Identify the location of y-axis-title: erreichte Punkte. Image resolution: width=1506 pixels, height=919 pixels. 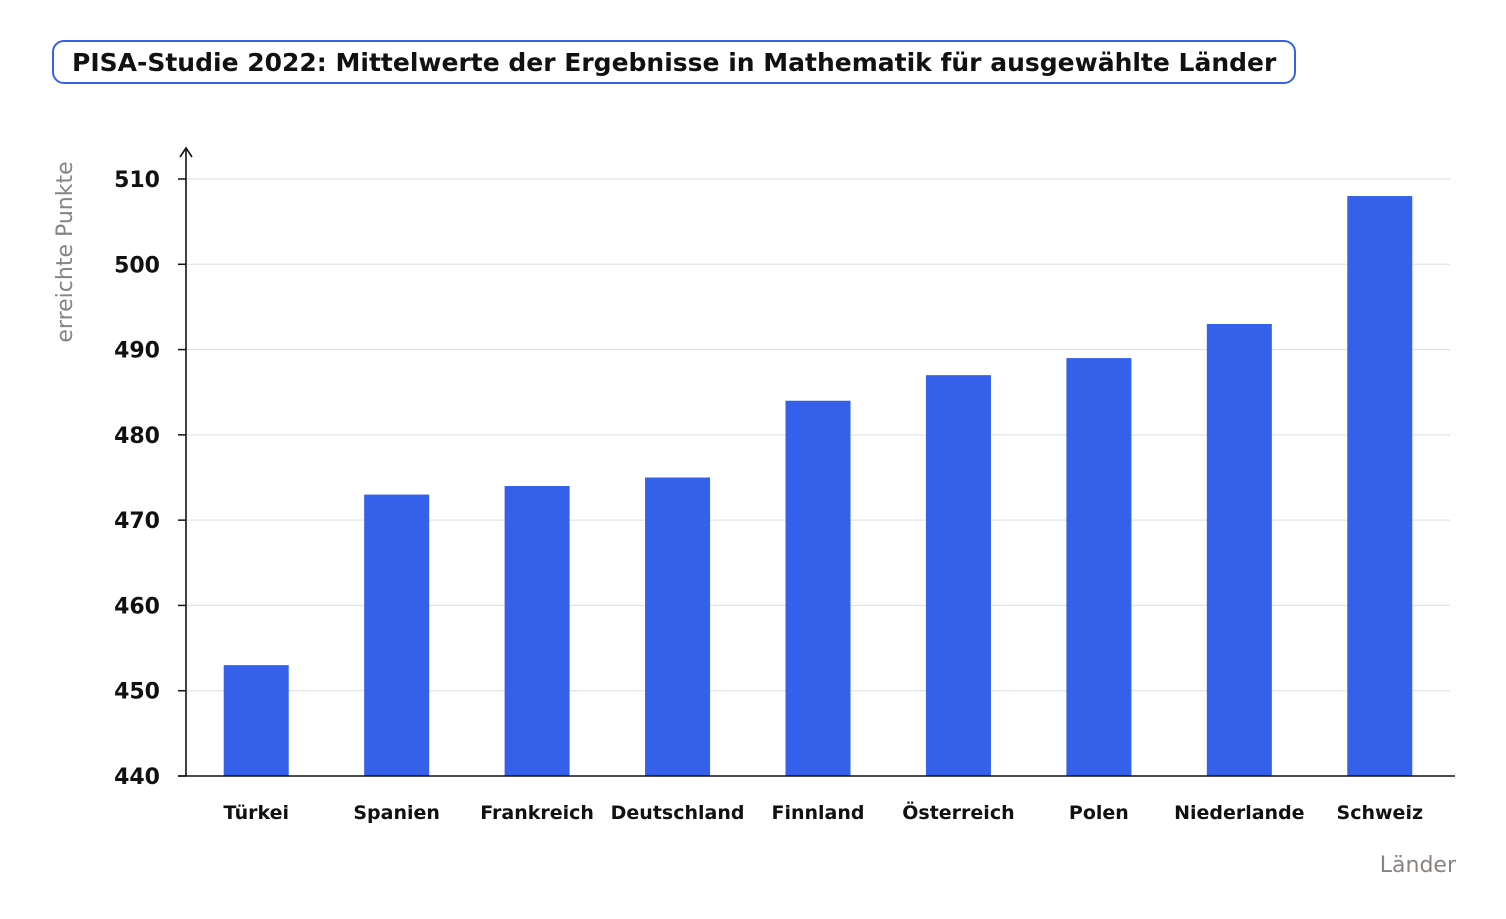
(65, 251).